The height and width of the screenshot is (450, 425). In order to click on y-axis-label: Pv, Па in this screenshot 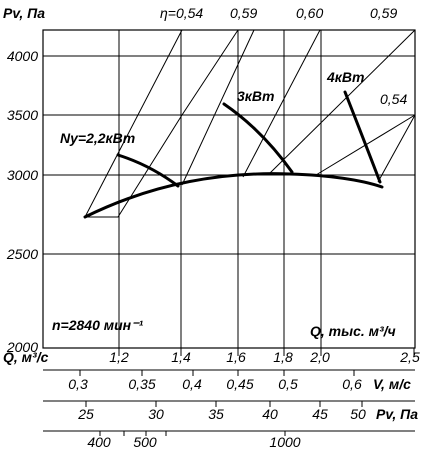, I will do `click(24, 13)`.